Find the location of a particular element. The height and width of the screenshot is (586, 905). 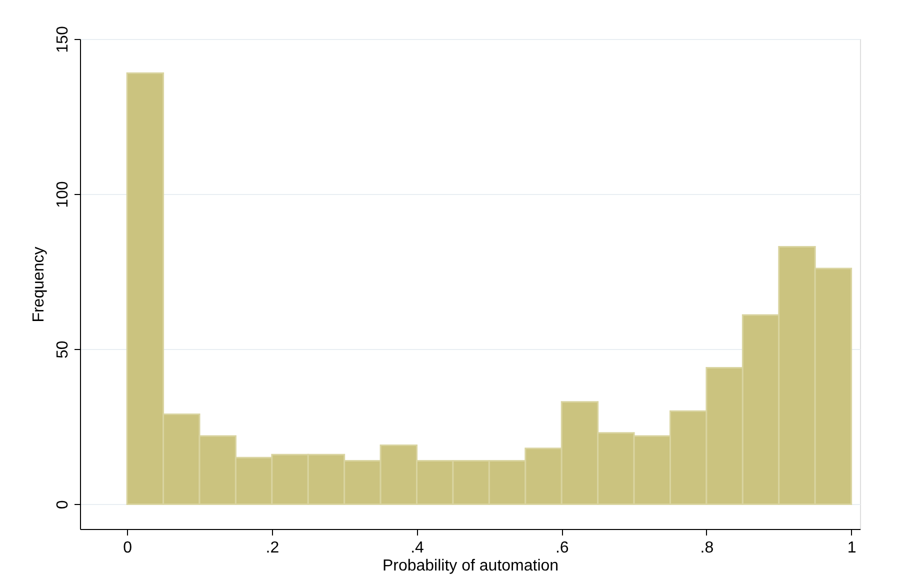

x-tick-label: .4 is located at coordinates (417, 548).